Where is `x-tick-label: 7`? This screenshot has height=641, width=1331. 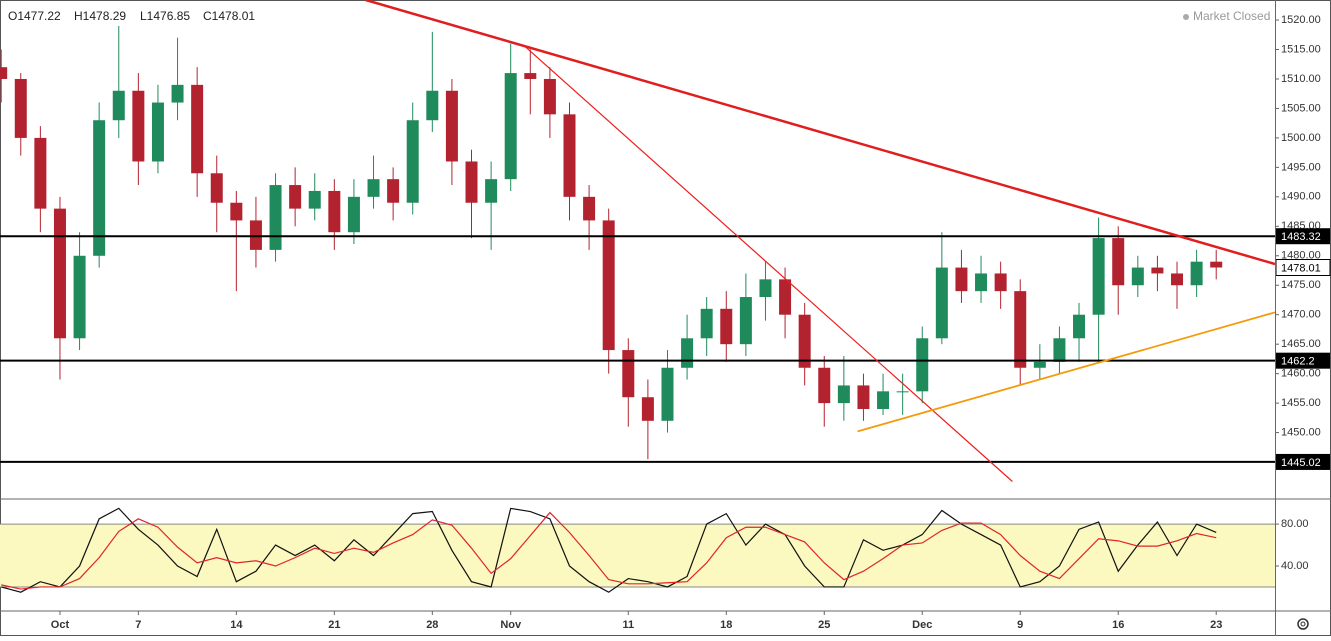 x-tick-label: 7 is located at coordinates (138, 625).